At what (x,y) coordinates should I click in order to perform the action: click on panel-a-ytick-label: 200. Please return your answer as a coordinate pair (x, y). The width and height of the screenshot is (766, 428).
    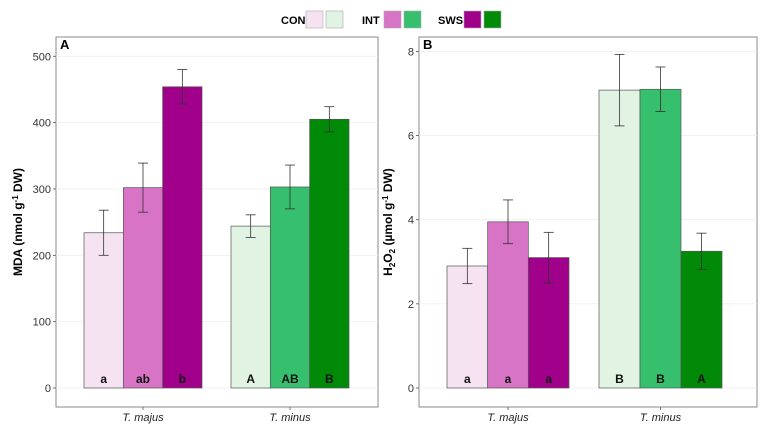
    Looking at the image, I should click on (42, 256).